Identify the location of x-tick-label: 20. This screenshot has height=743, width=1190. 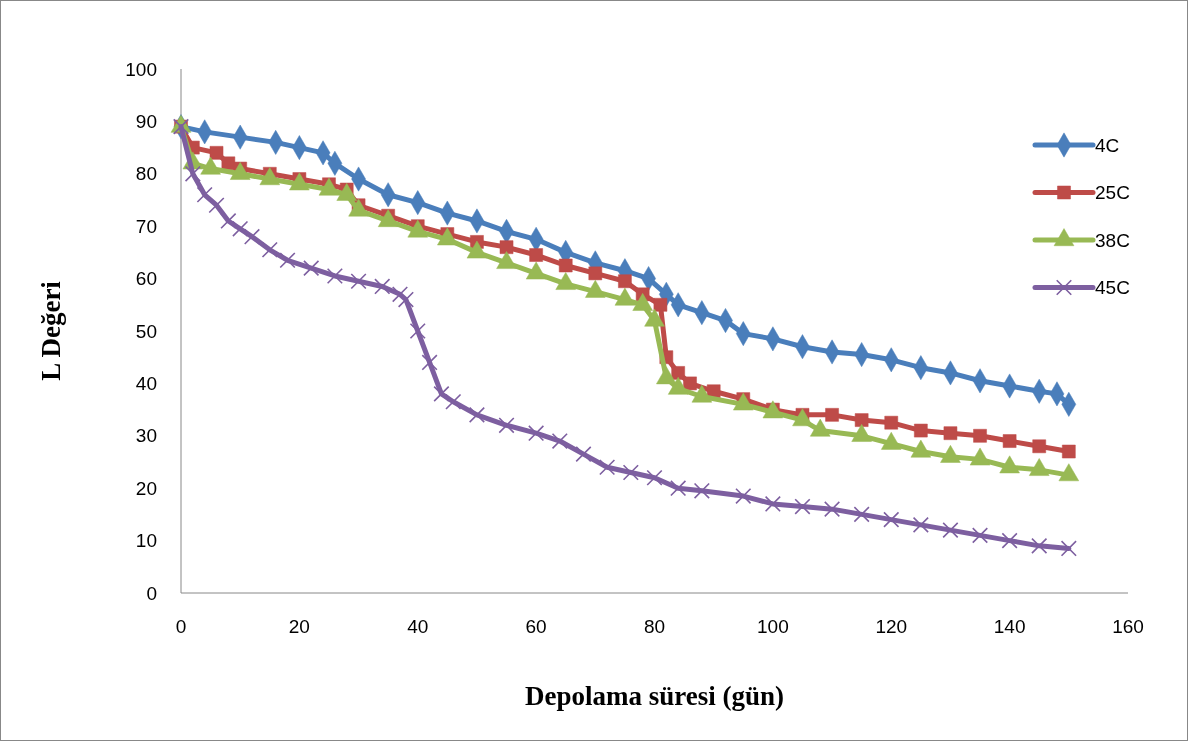
(299, 626).